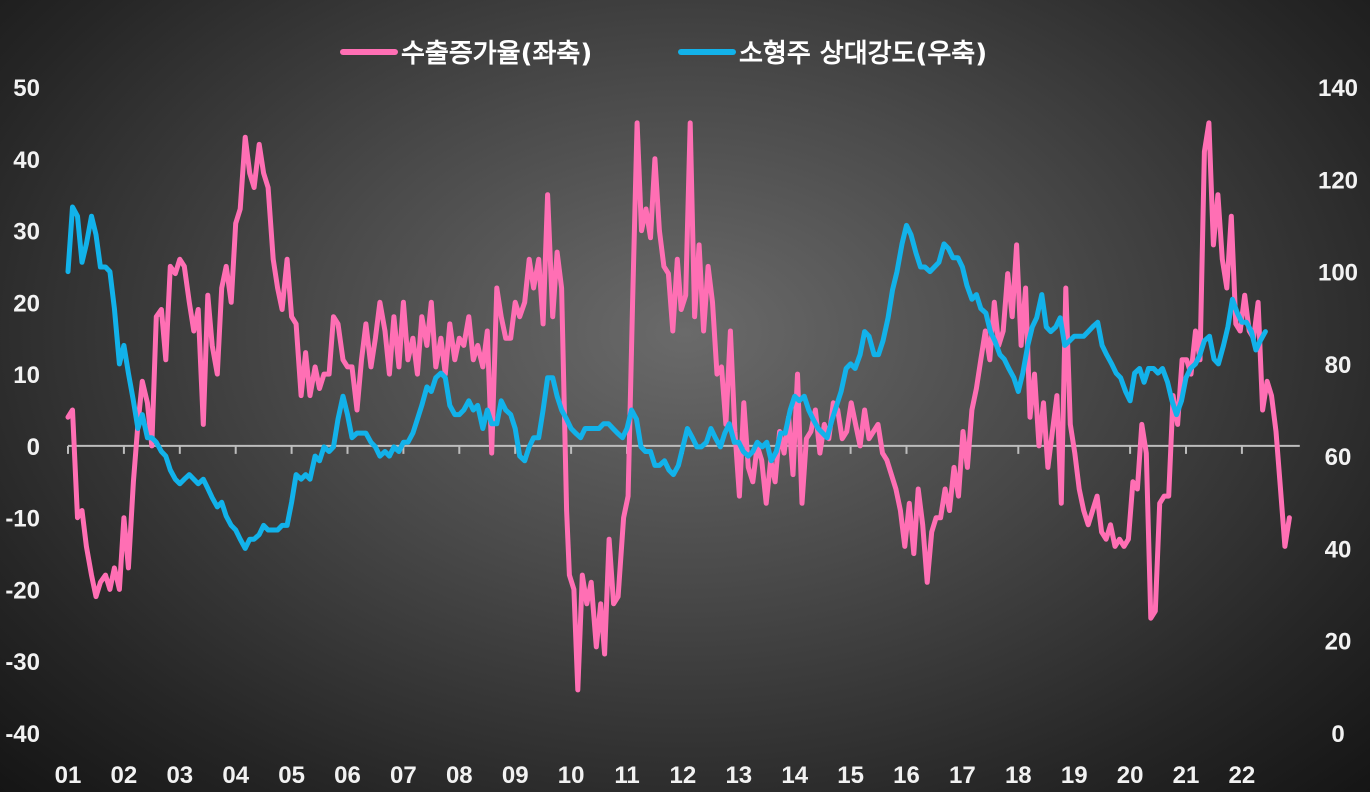 Image resolution: width=1370 pixels, height=792 pixels. Describe the element at coordinates (235, 775) in the screenshot. I see `x-tick-label: 04` at that location.